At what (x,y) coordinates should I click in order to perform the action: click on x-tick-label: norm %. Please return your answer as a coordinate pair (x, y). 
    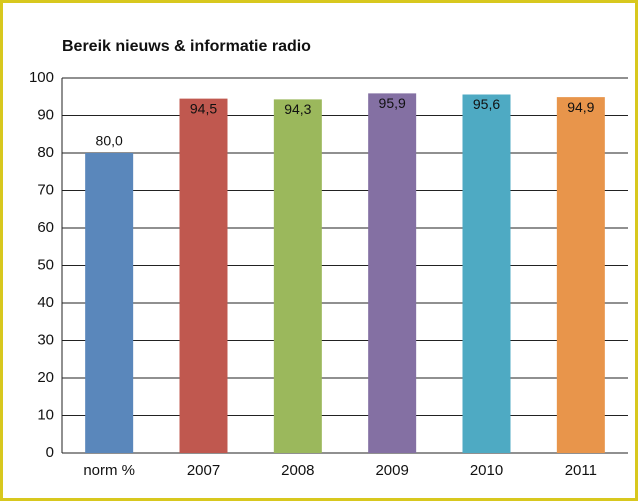
    Looking at the image, I should click on (109, 470).